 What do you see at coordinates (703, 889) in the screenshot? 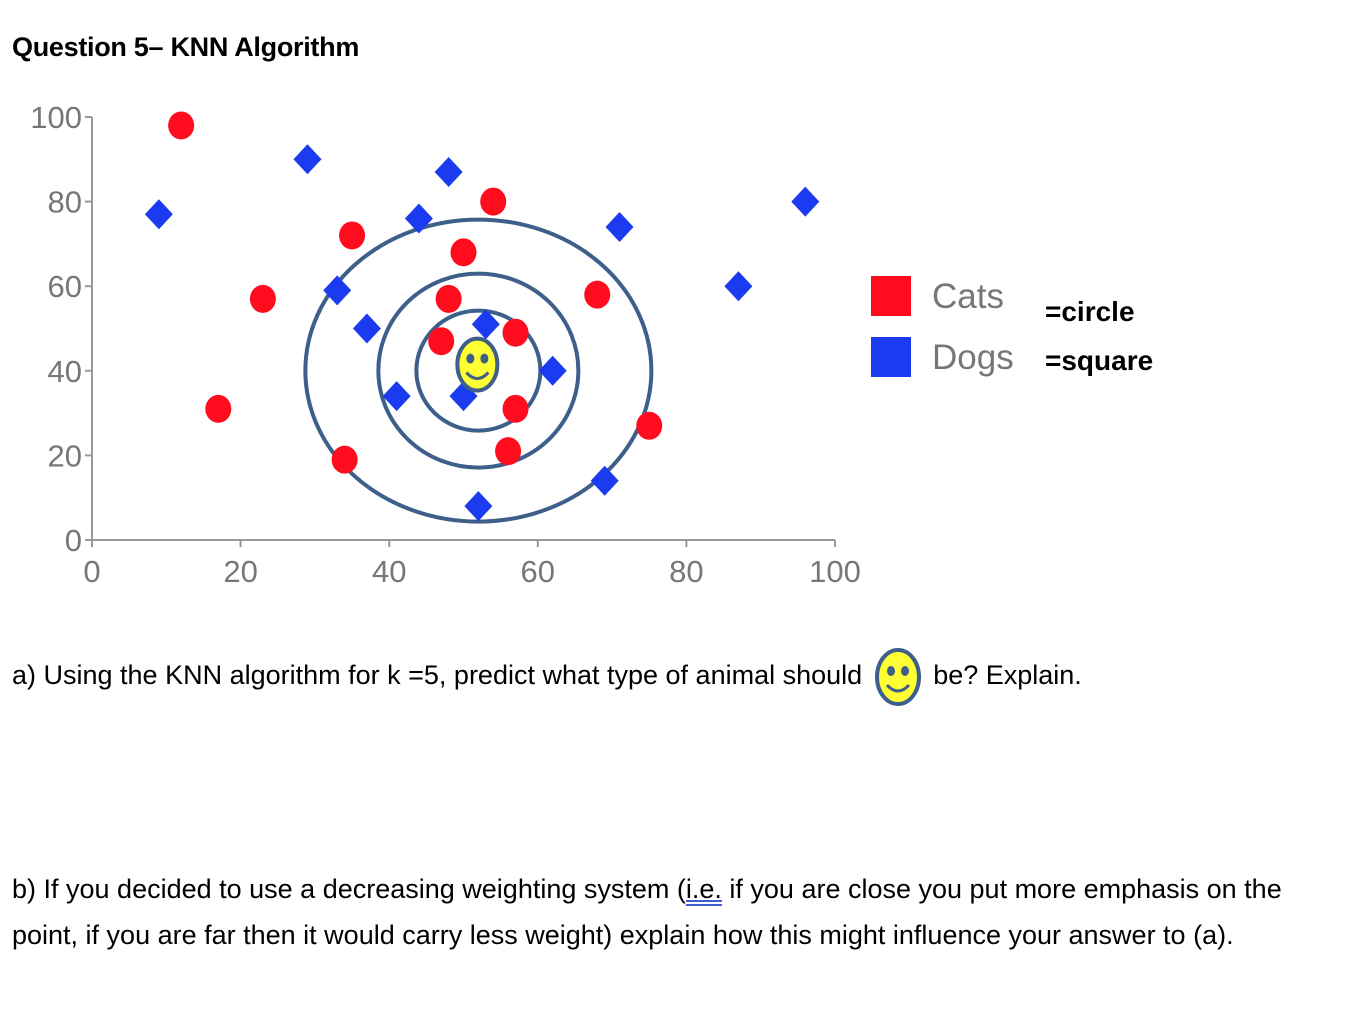
I see `ie-abbreviation: i.e.` at bounding box center [703, 889].